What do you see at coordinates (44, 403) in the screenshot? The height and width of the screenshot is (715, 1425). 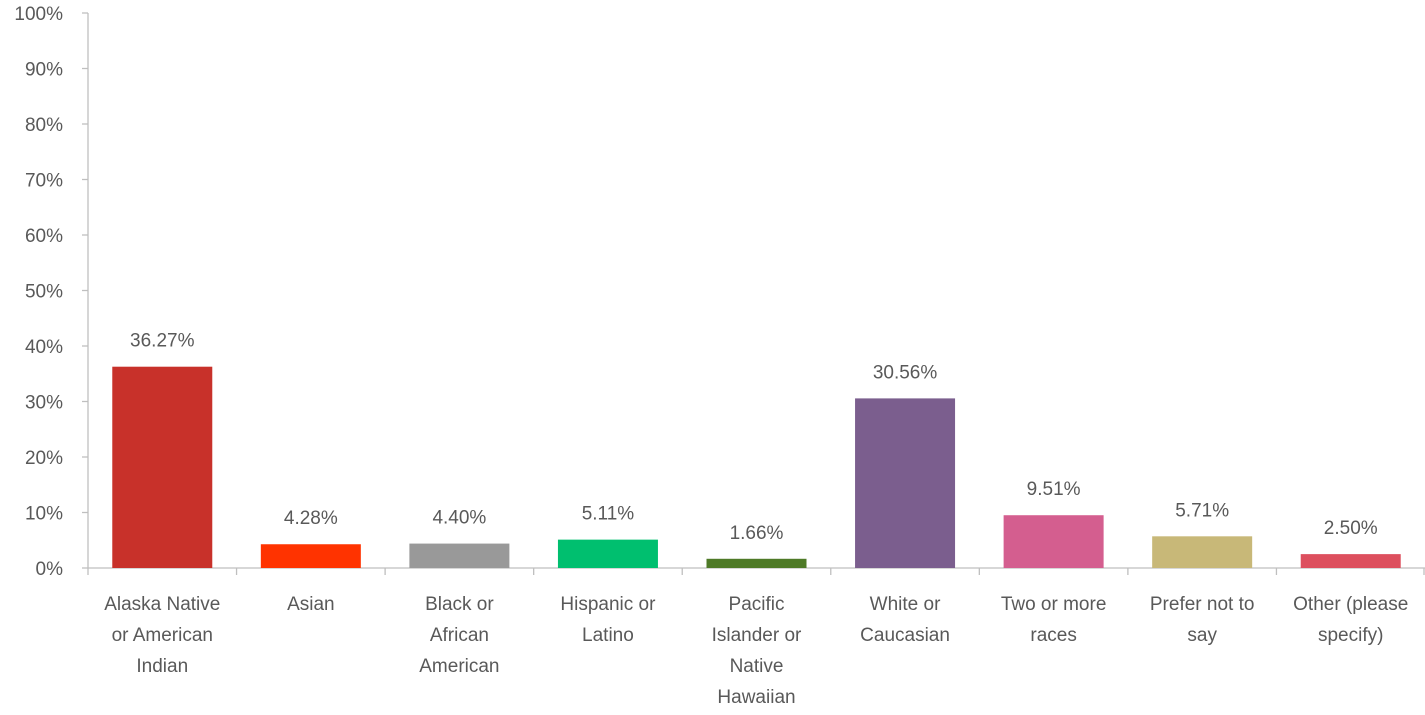 I see `y-tick-label: 30%` at bounding box center [44, 403].